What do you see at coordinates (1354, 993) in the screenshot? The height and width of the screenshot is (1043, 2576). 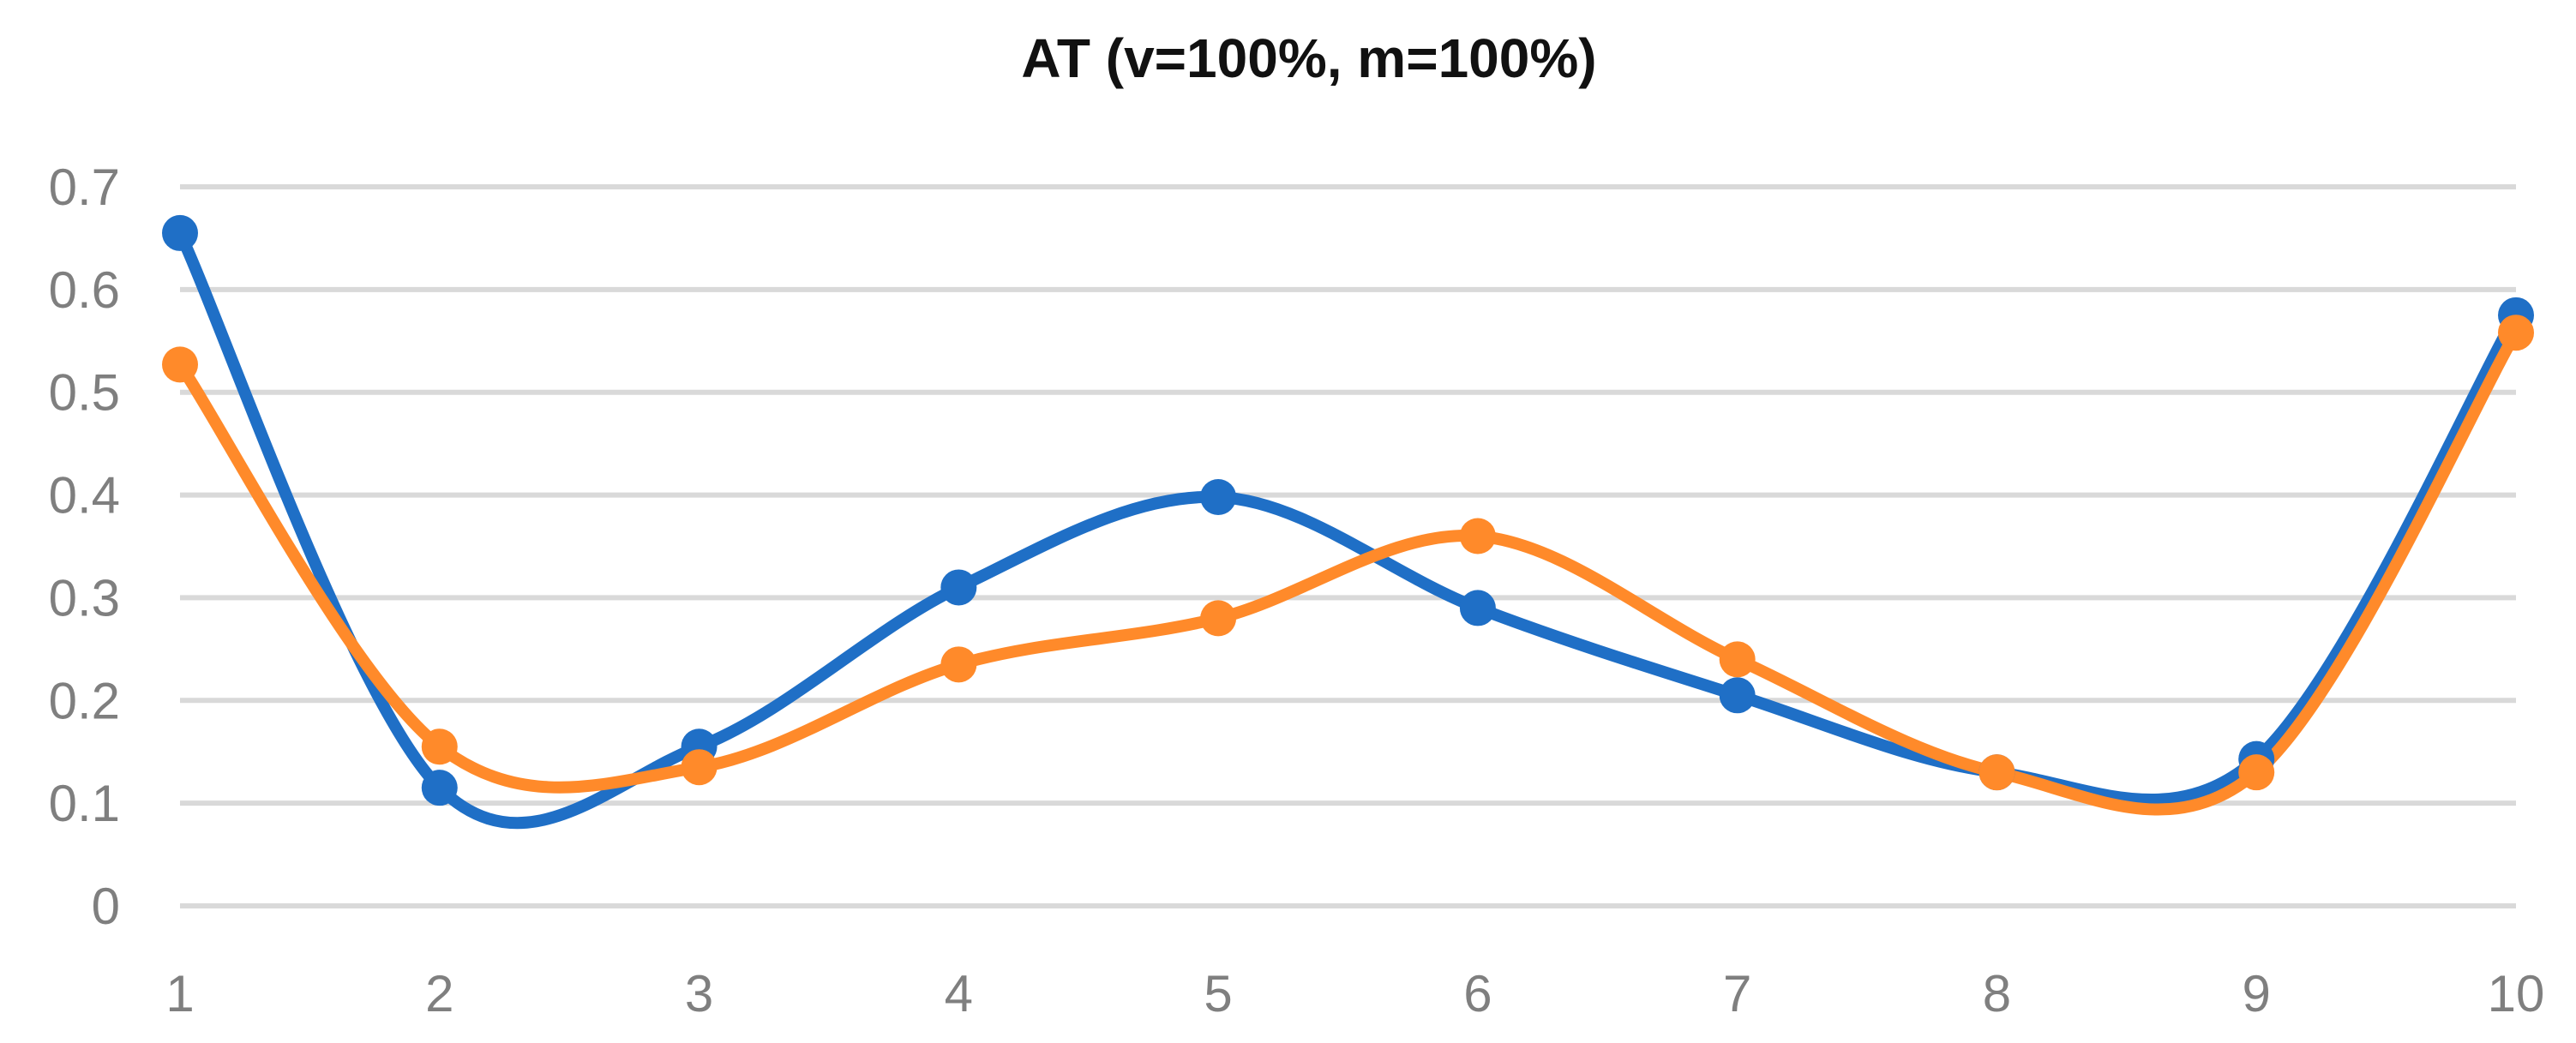 I see `x-axis-tick-labels: 1 2 3 4 5 6 7 8 9 10` at bounding box center [1354, 993].